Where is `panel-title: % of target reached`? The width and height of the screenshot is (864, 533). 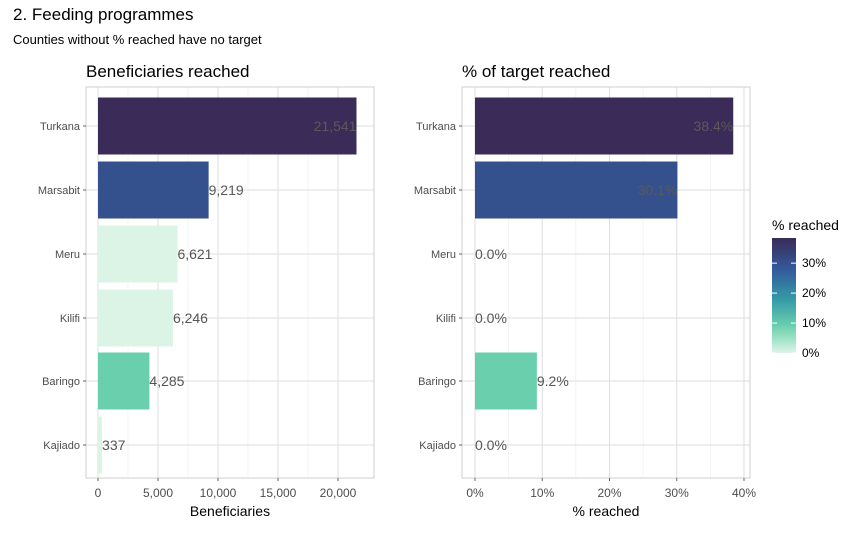 panel-title: % of target reached is located at coordinates (536, 71).